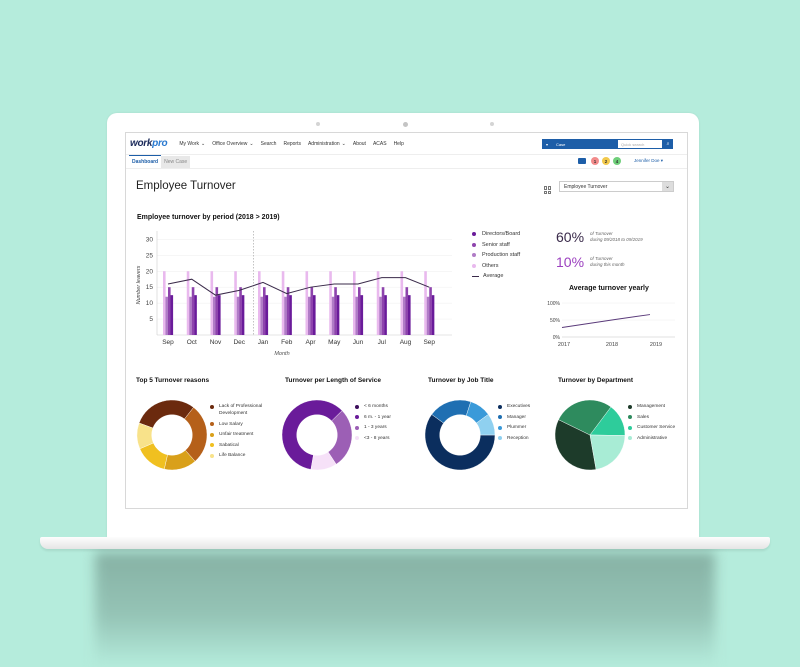  What do you see at coordinates (239, 342) in the screenshot?
I see `svg-text: Dec` at bounding box center [239, 342].